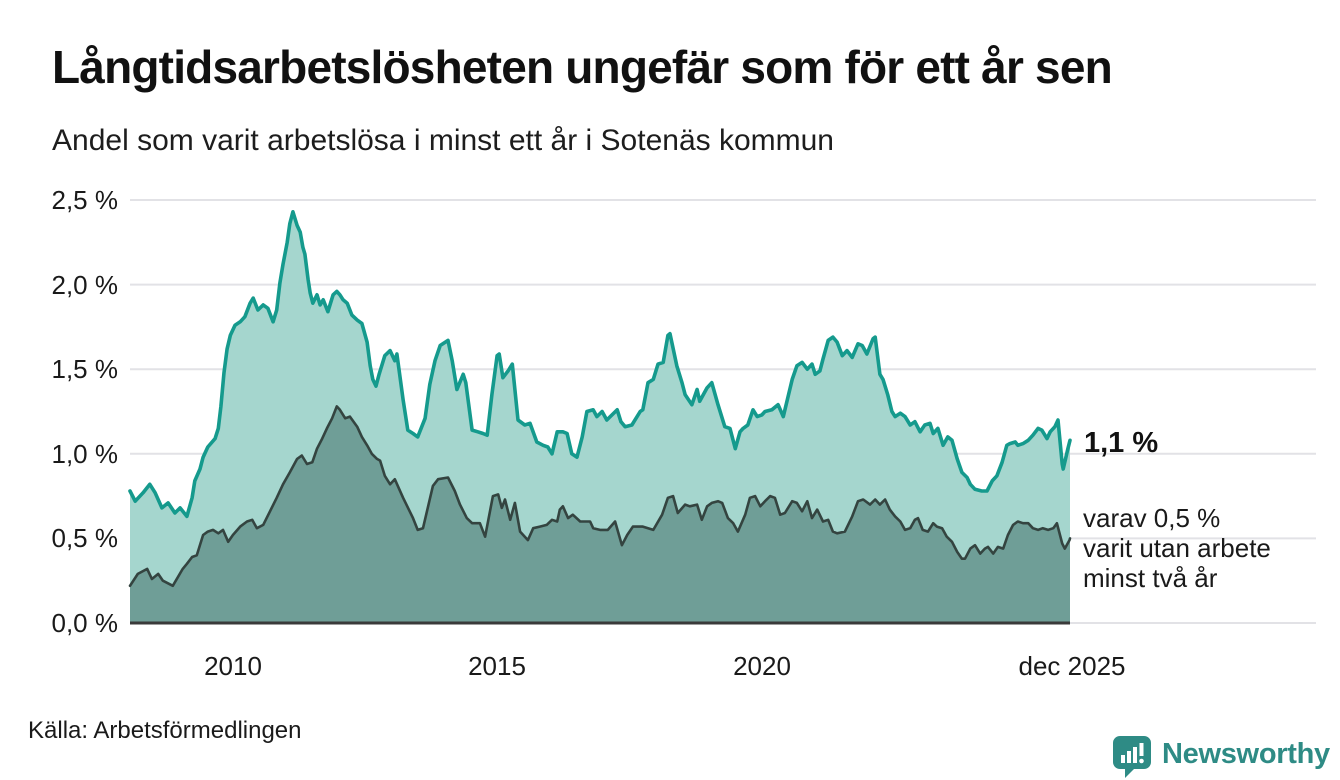 This screenshot has width=1340, height=780. What do you see at coordinates (762, 666) in the screenshot?
I see `x-tick-2020: 2020` at bounding box center [762, 666].